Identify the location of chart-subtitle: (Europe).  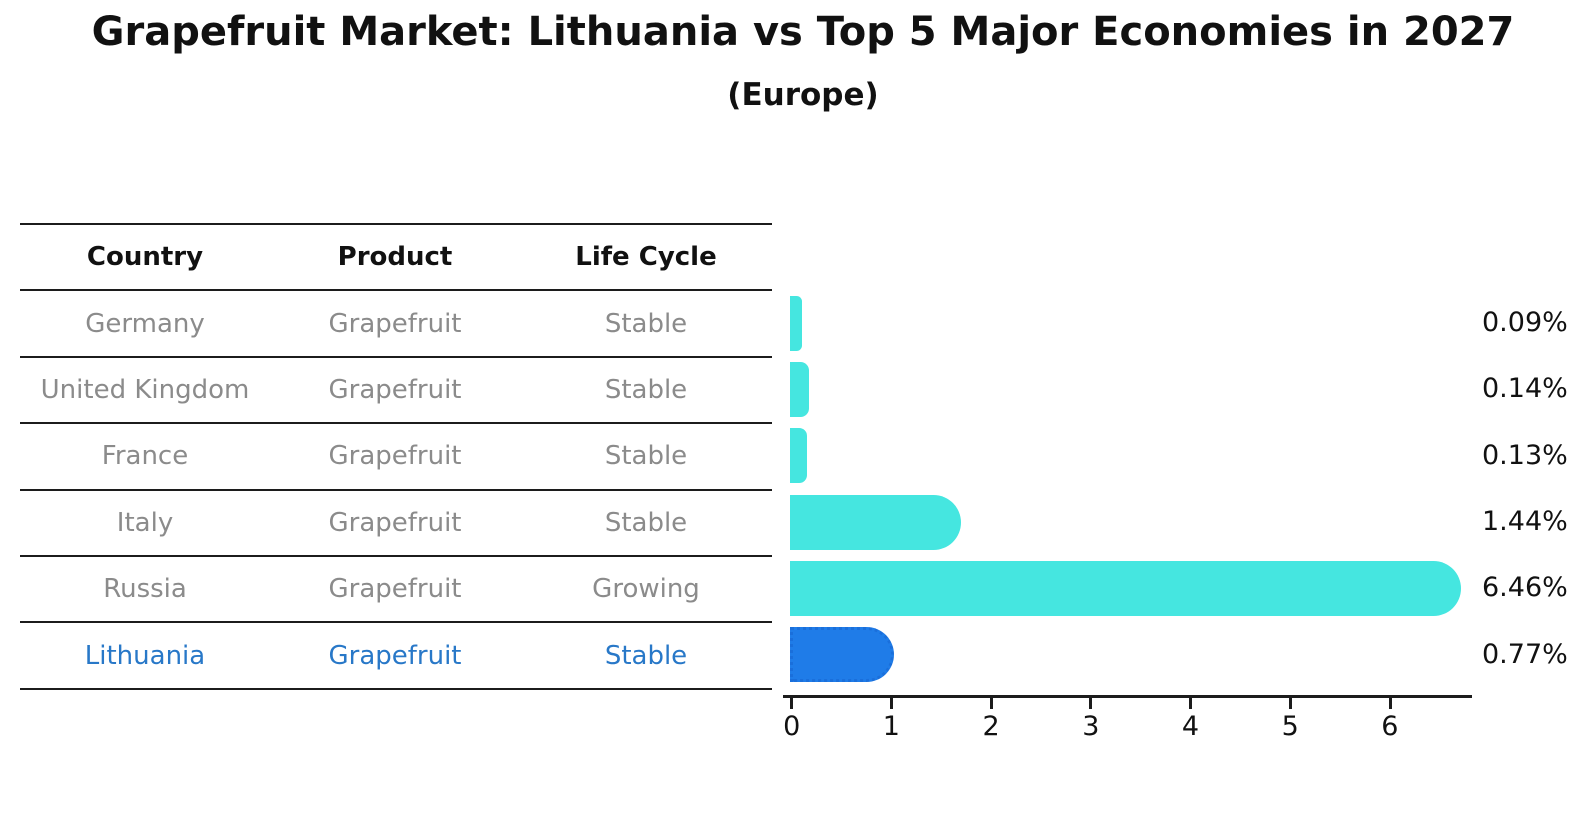
(803, 95).